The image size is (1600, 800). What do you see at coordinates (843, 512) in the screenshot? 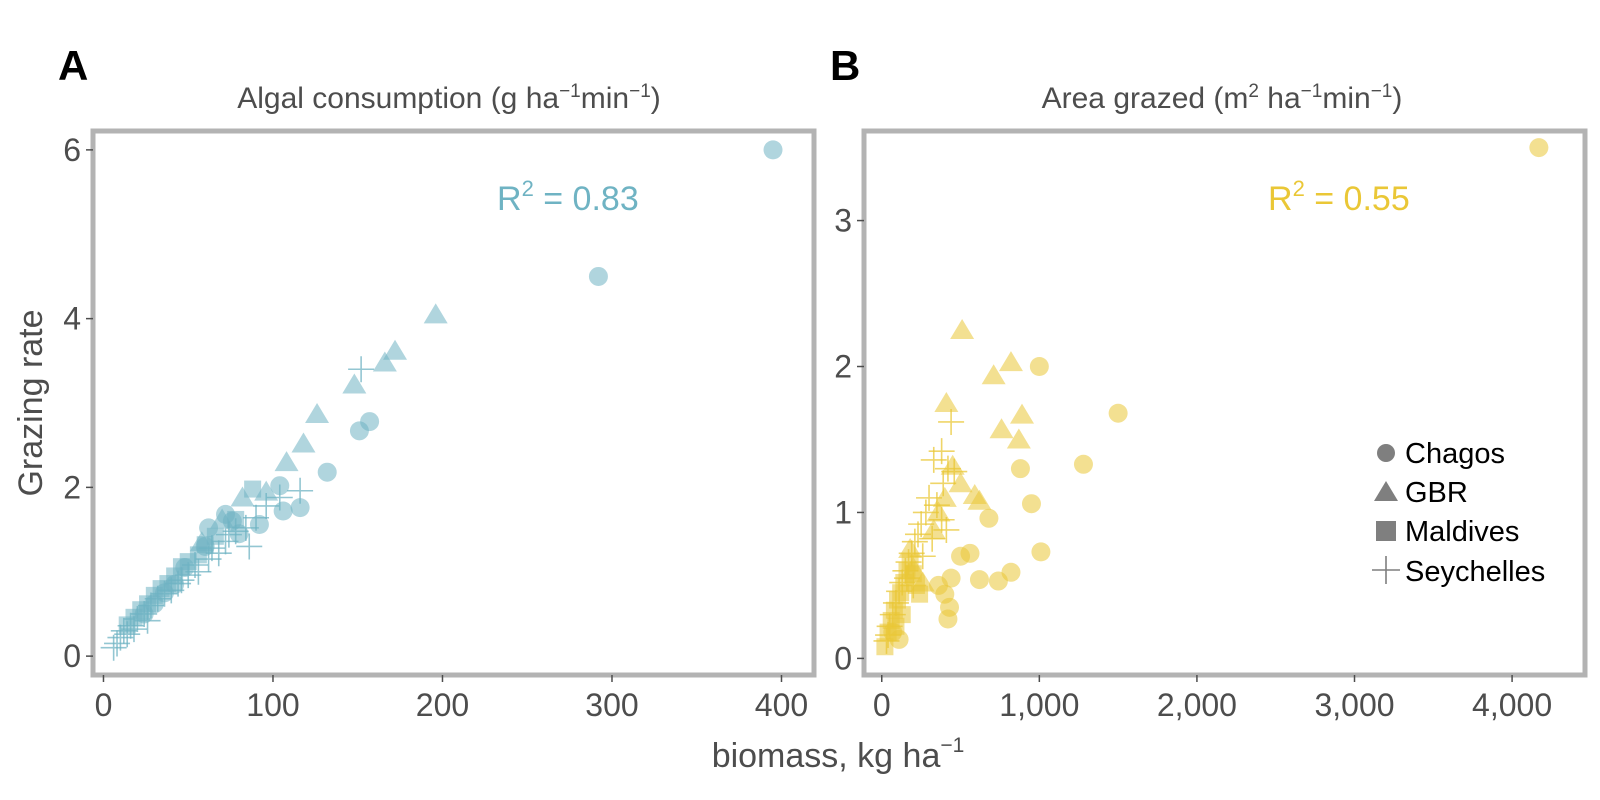
I see `y-tick-label: 1` at bounding box center [843, 512].